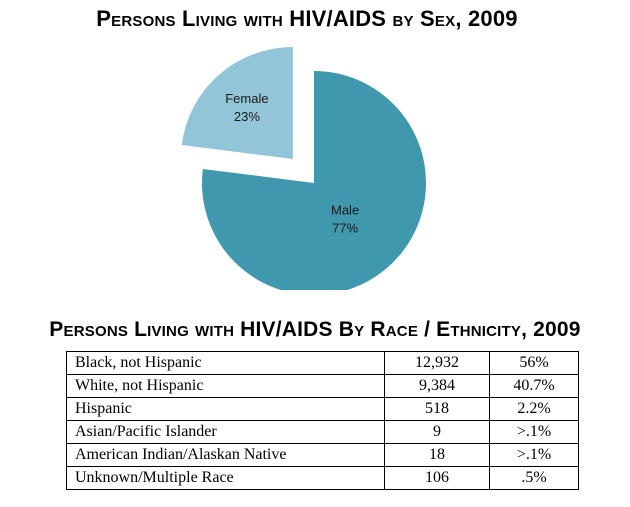 The width and height of the screenshot is (630, 507). I want to click on table-row: White, not Hispanic 9,384 40.7%, so click(322, 386).